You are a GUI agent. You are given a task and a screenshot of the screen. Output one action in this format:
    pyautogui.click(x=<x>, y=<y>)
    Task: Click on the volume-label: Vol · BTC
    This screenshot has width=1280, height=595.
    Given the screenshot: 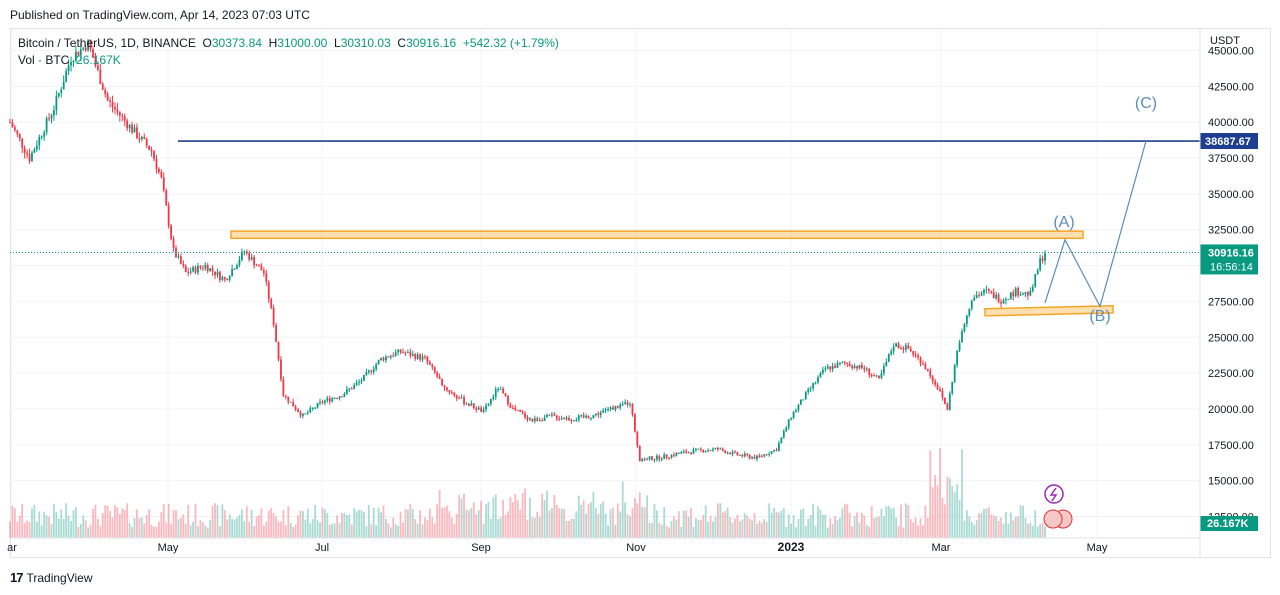 What is the action you would take?
    pyautogui.click(x=44, y=60)
    